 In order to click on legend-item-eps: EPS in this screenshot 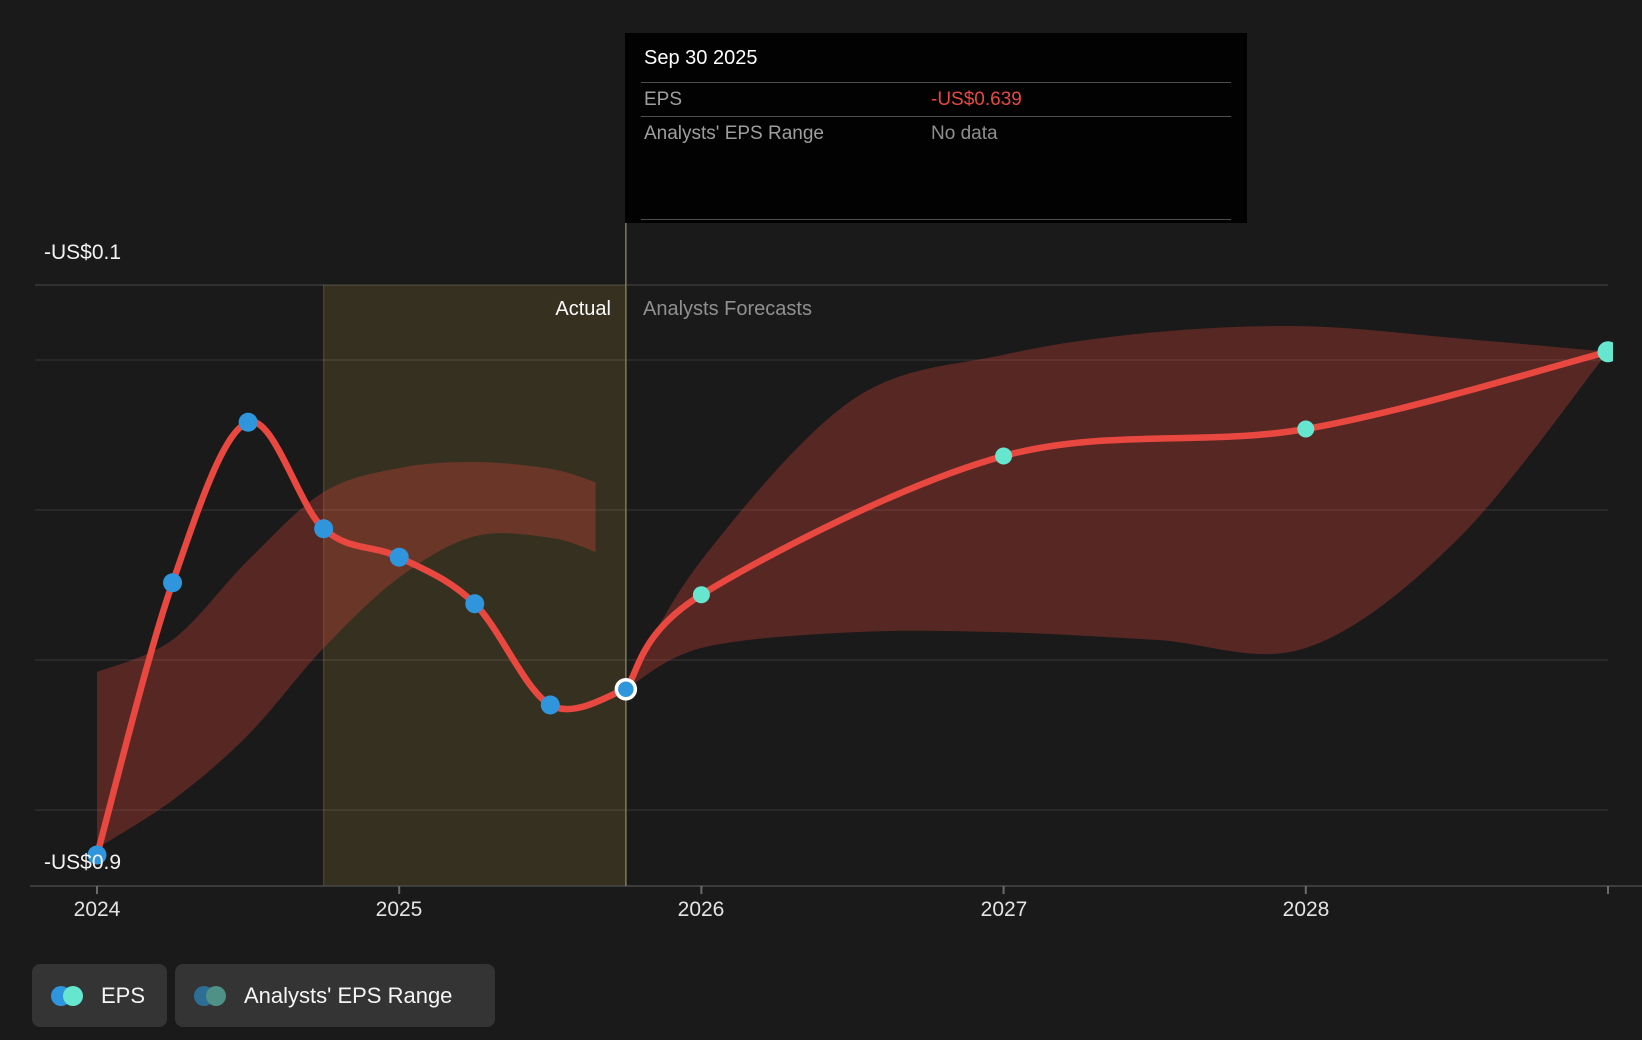, I will do `click(99, 995)`.